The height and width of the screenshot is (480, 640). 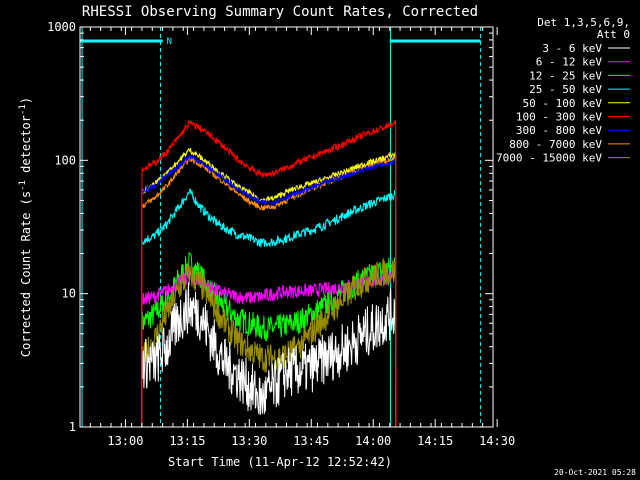 What do you see at coordinates (72, 427) in the screenshot?
I see `y-tick-label: 1` at bounding box center [72, 427].